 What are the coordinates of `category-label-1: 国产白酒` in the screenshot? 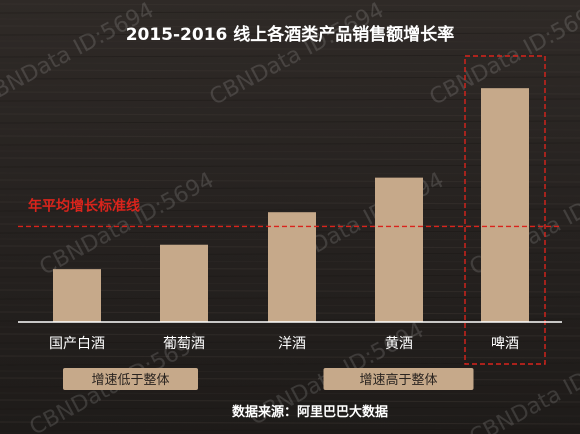 It's located at (77, 344).